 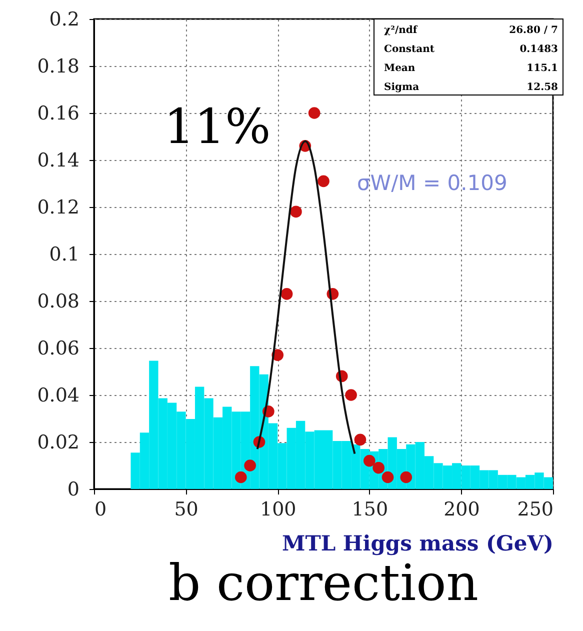 I want to click on y-tick-label: 0.02, so click(x=58, y=443).